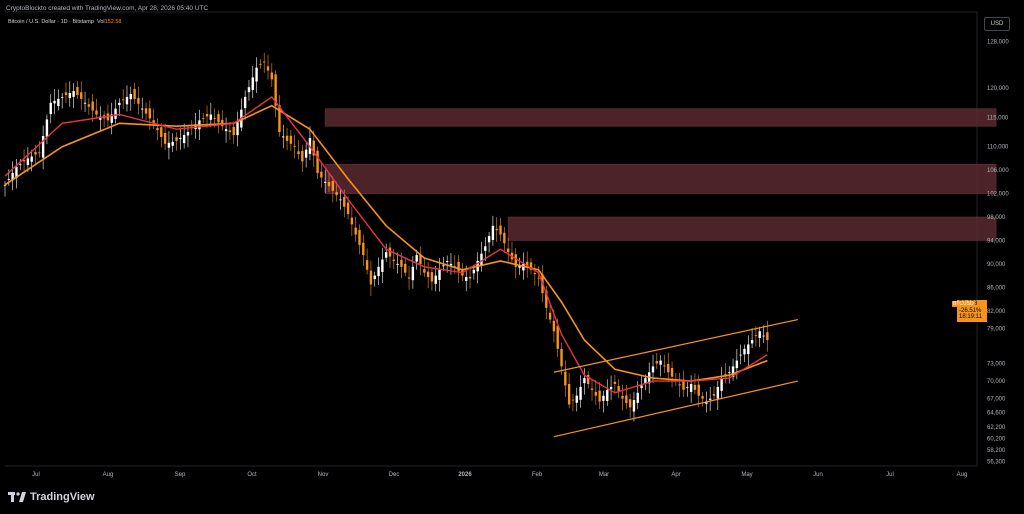  What do you see at coordinates (675, 345) in the screenshot?
I see `channel-upper-line` at bounding box center [675, 345].